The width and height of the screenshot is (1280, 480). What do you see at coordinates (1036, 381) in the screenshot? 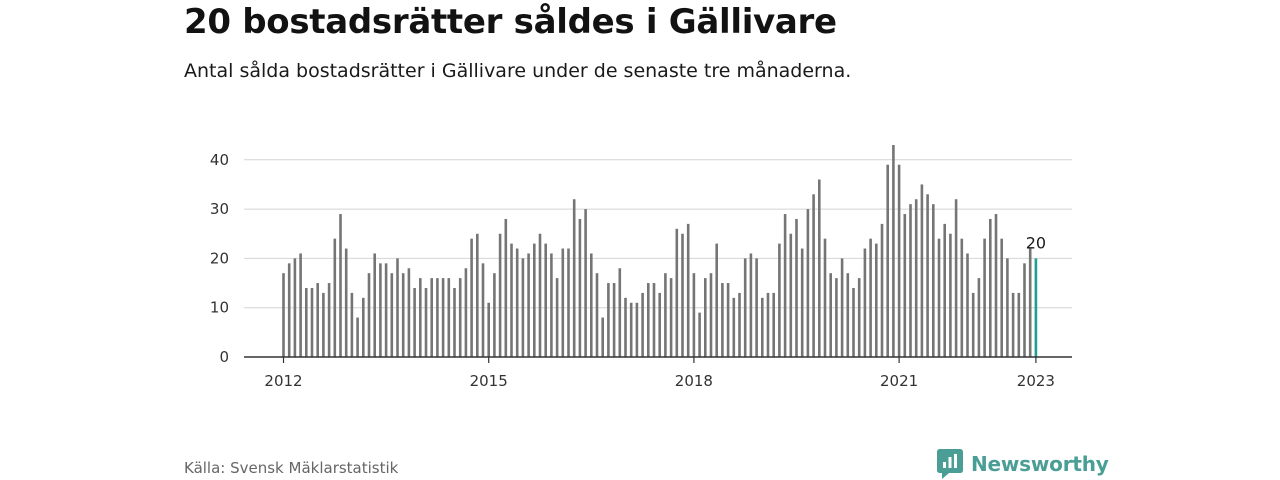
I see `x-tick-label-2023: 2023` at bounding box center [1036, 381].